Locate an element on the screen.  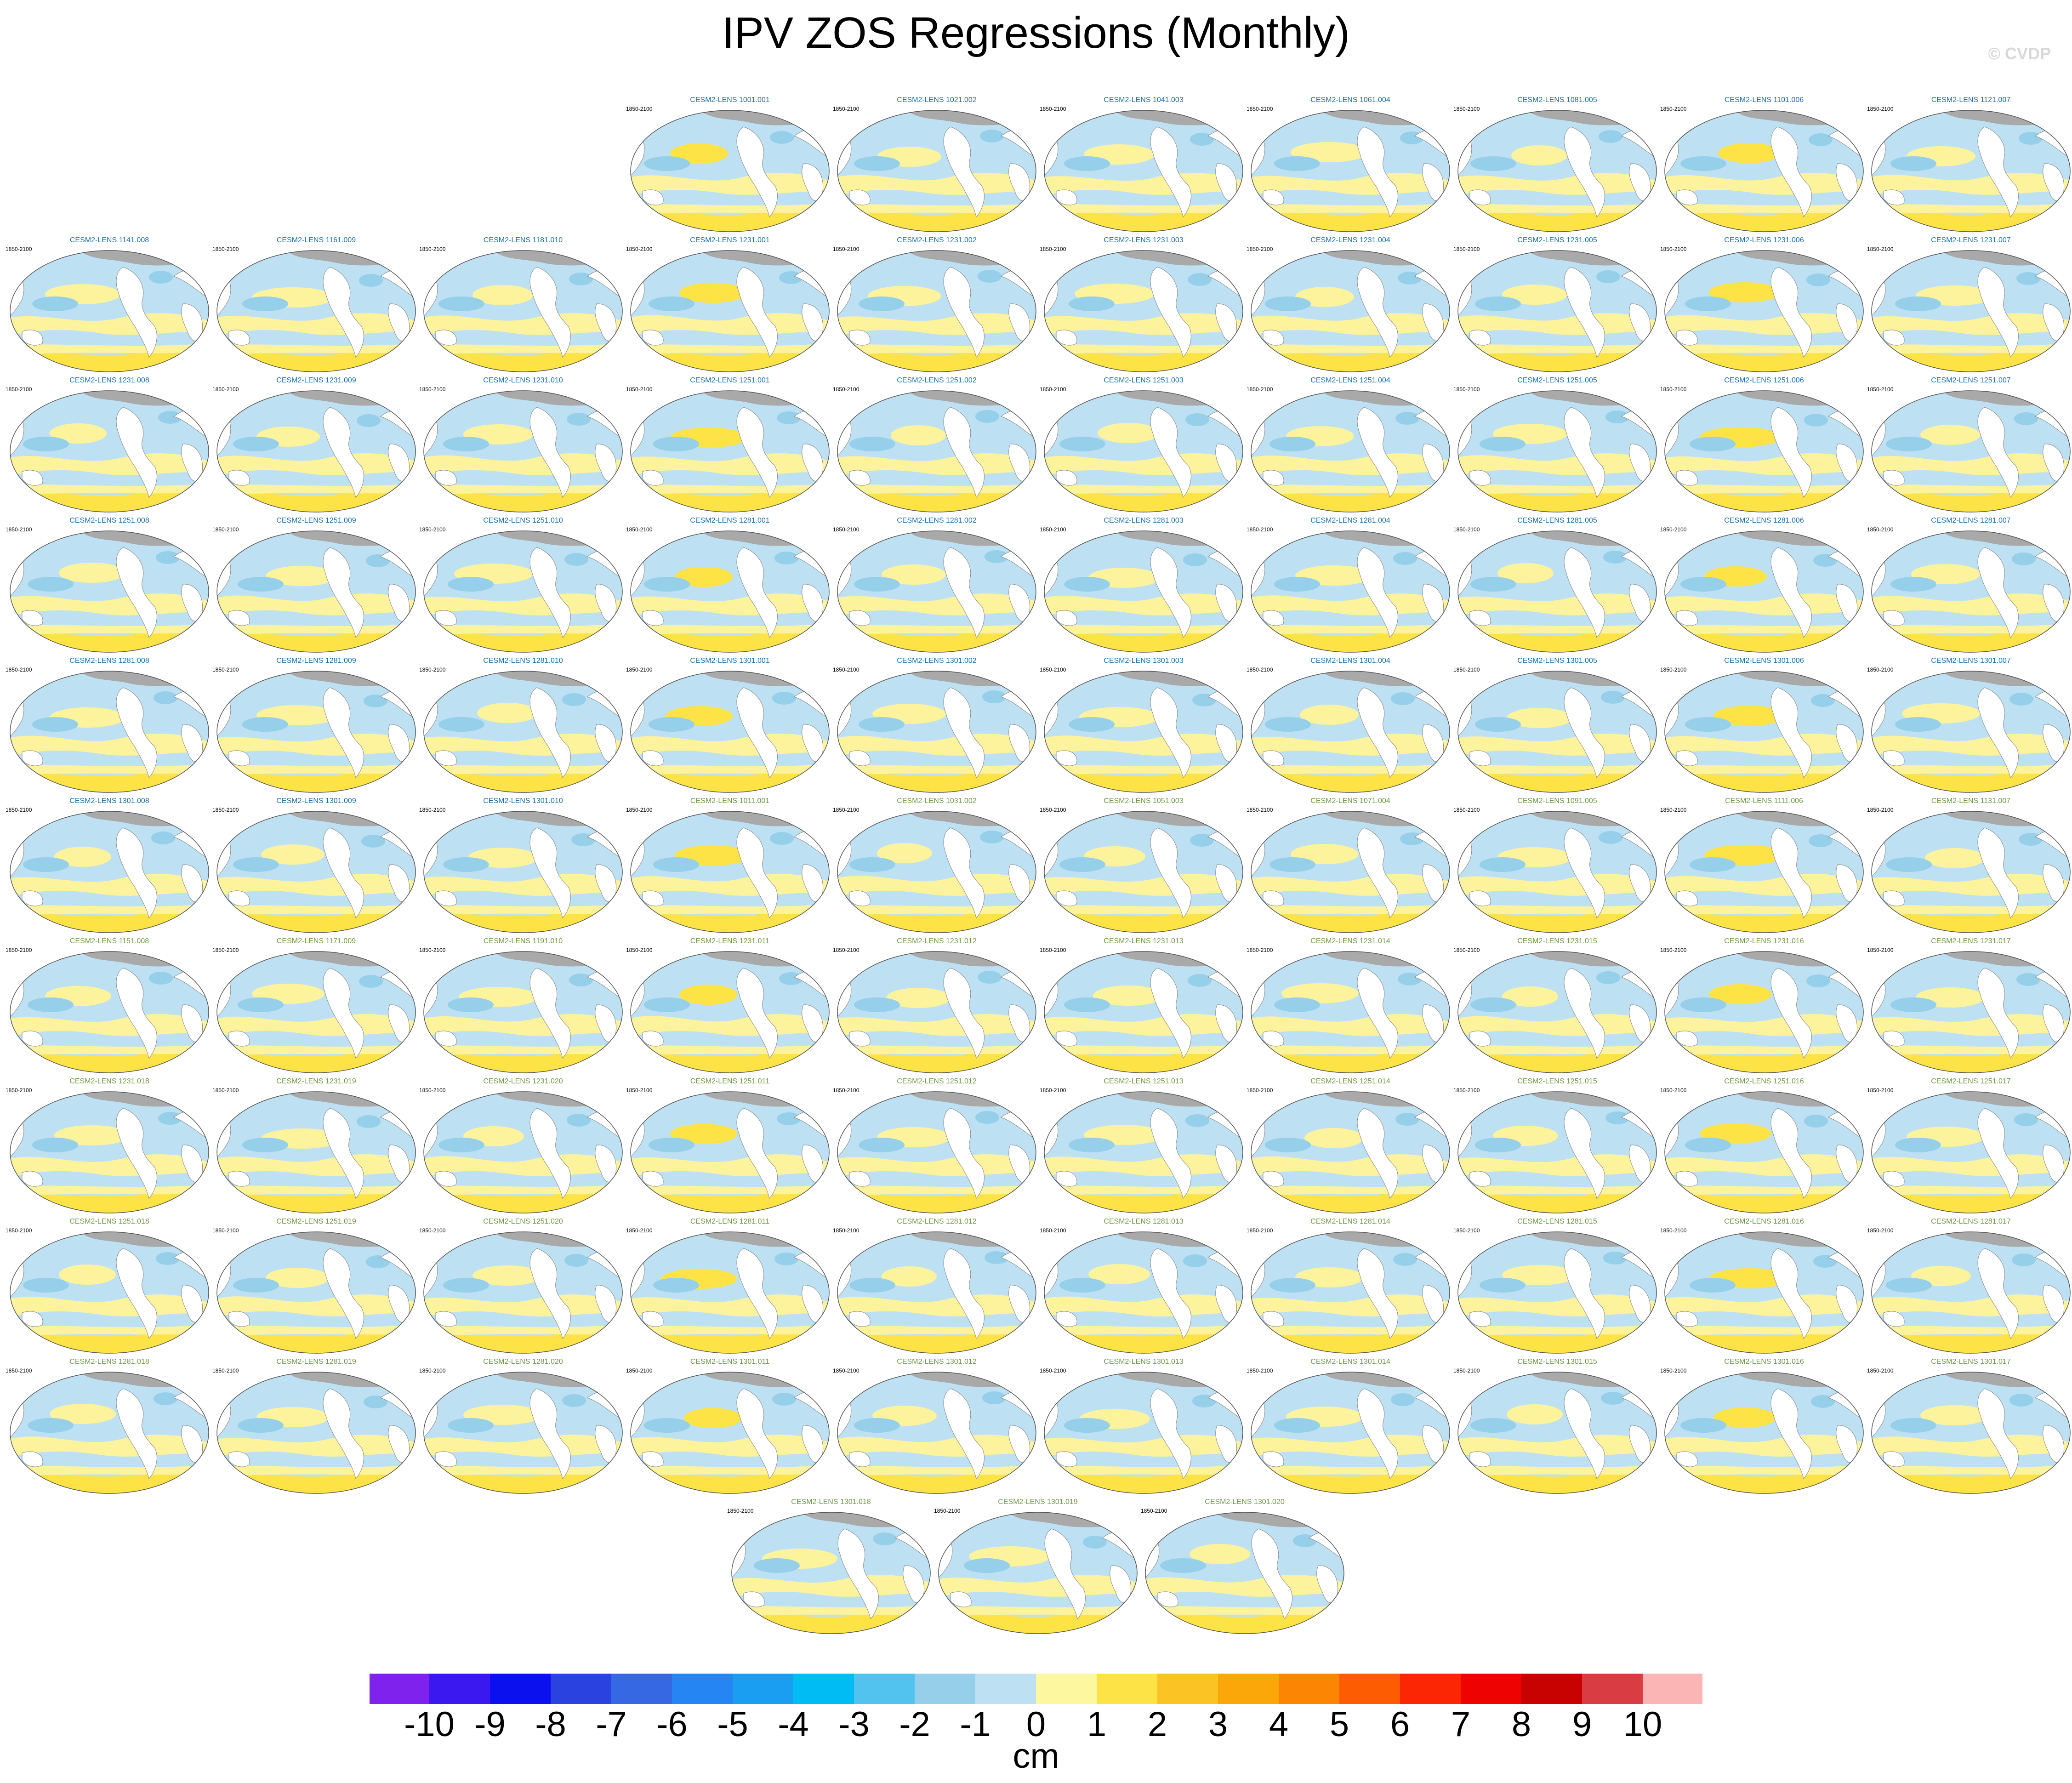
map-panel: CESM2-LENS 1281.005 1850-2100 is located at coordinates (1555, 586).